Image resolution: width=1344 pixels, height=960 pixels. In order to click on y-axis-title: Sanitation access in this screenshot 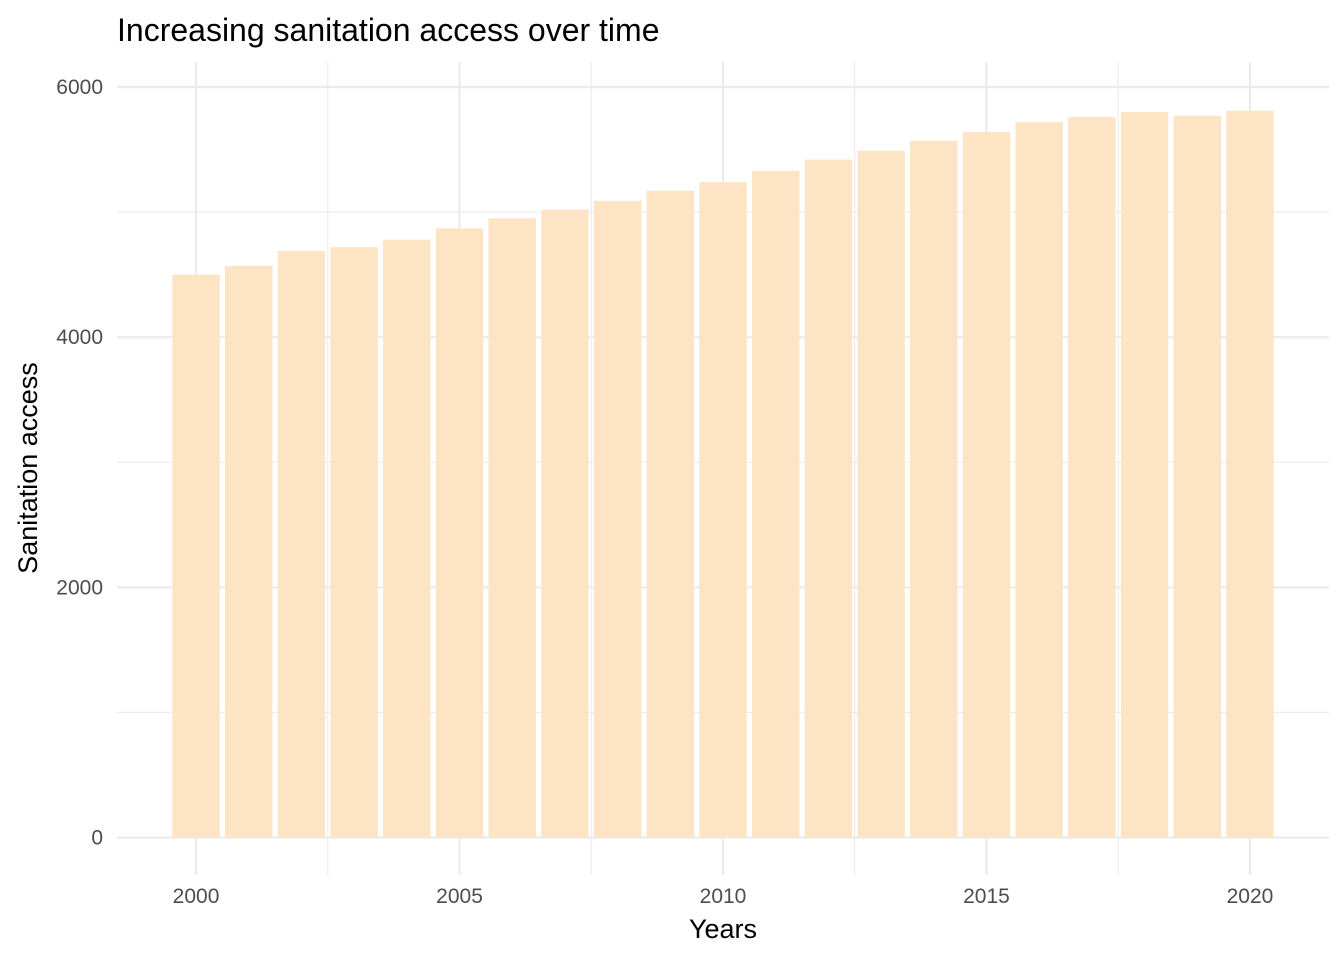, I will do `click(28, 468)`.